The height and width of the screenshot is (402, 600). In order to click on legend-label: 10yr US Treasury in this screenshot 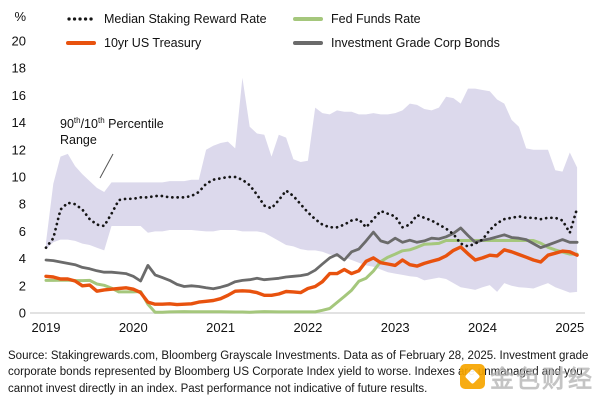, I will do `click(153, 43)`.